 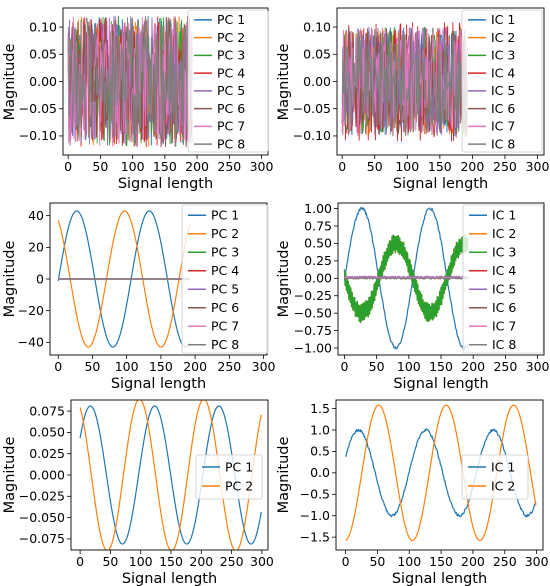 I want to click on y-tick-label: 1.00, so click(x=318, y=208).